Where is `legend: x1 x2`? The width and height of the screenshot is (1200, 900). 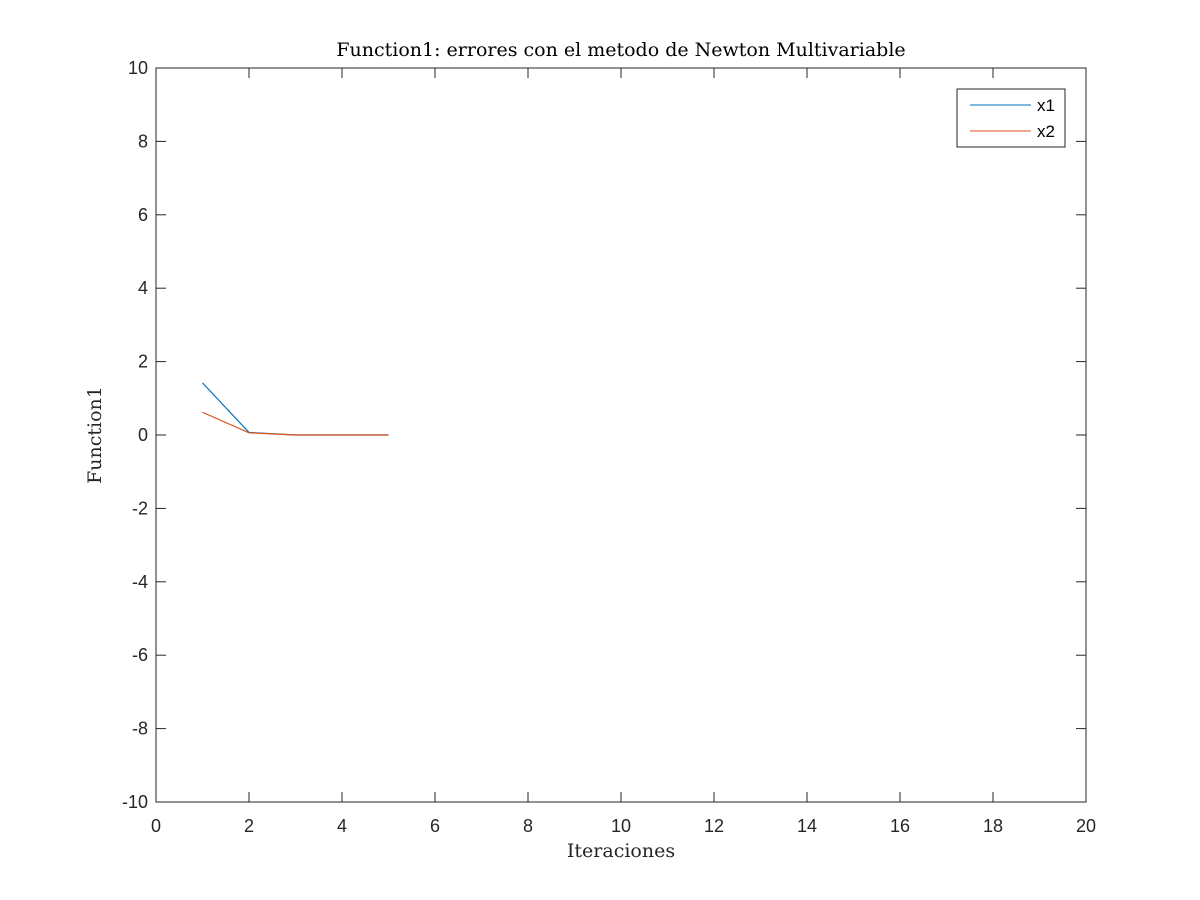 legend: x1 x2 is located at coordinates (1011, 118).